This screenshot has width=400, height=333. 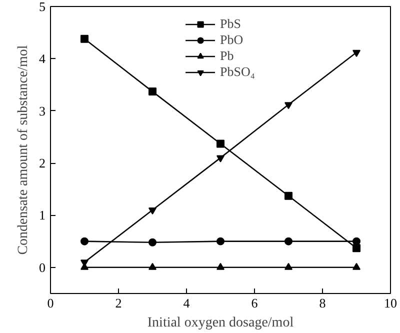 What do you see at coordinates (186, 303) in the screenshot?
I see `x-tick-label: 4` at bounding box center [186, 303].